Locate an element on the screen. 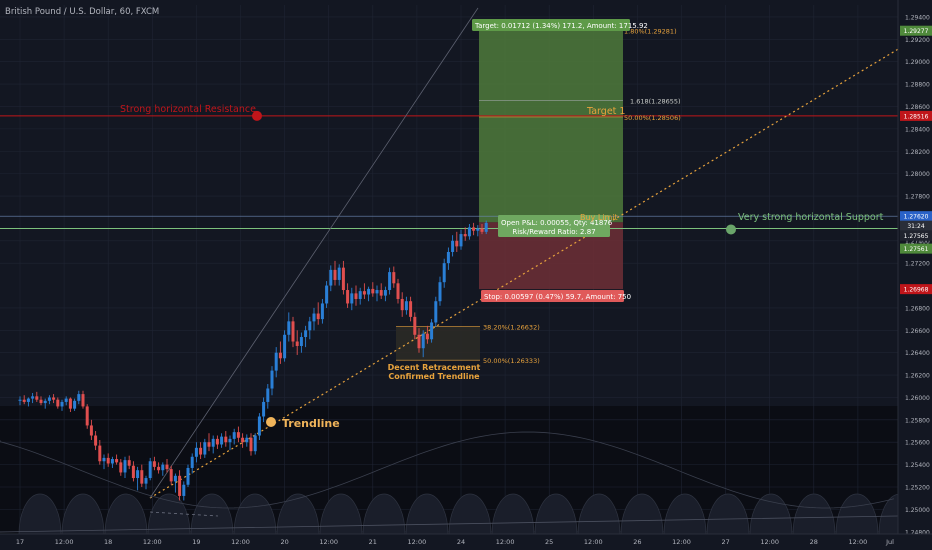 The width and height of the screenshot is (932, 550). stop-label-box is located at coordinates (552, 296).